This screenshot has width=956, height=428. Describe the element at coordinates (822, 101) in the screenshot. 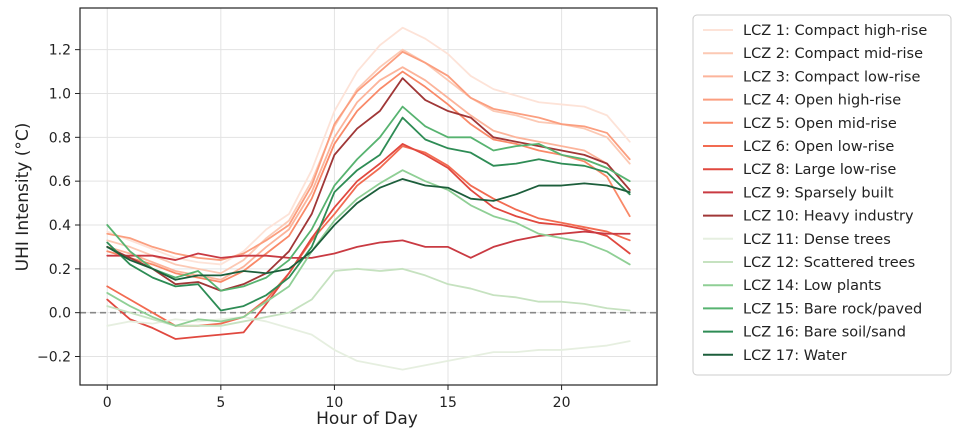

I see `legend-label-3: LCZ 4: Open high-rise` at that location.